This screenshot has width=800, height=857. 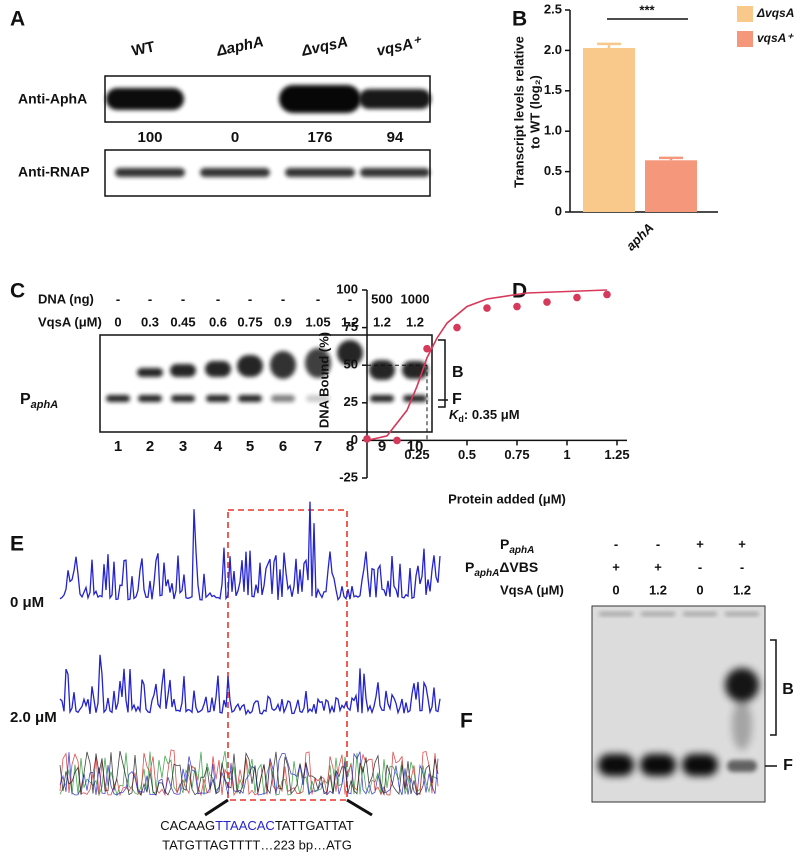 What do you see at coordinates (17, 19) in the screenshot?
I see `panel-label: A` at bounding box center [17, 19].